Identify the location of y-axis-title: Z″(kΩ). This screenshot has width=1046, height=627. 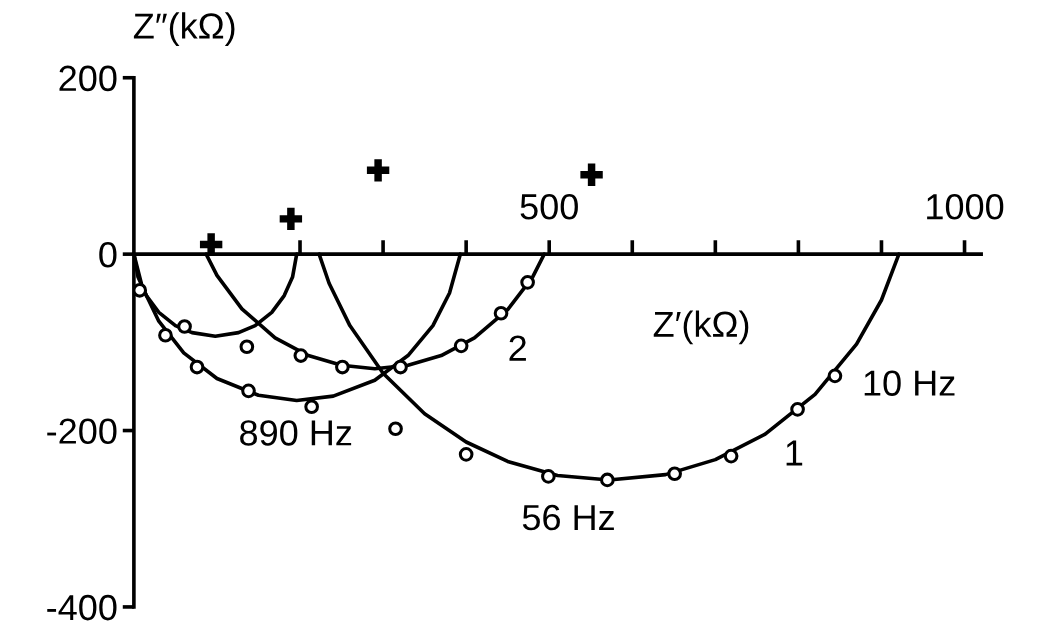
(184, 29).